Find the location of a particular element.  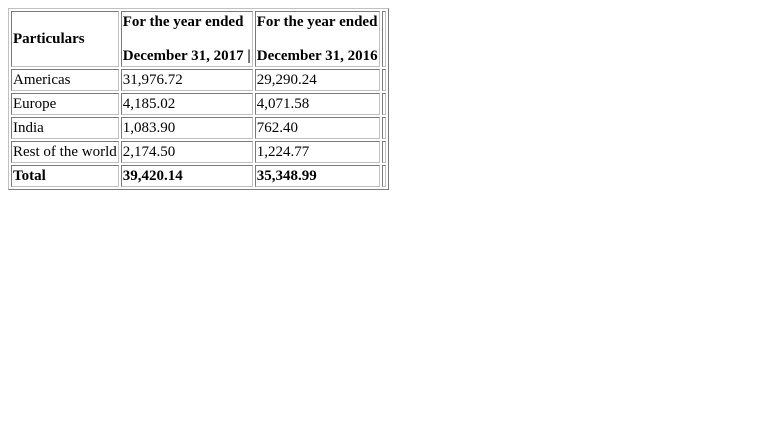

total-label: Total is located at coordinates (65, 176).